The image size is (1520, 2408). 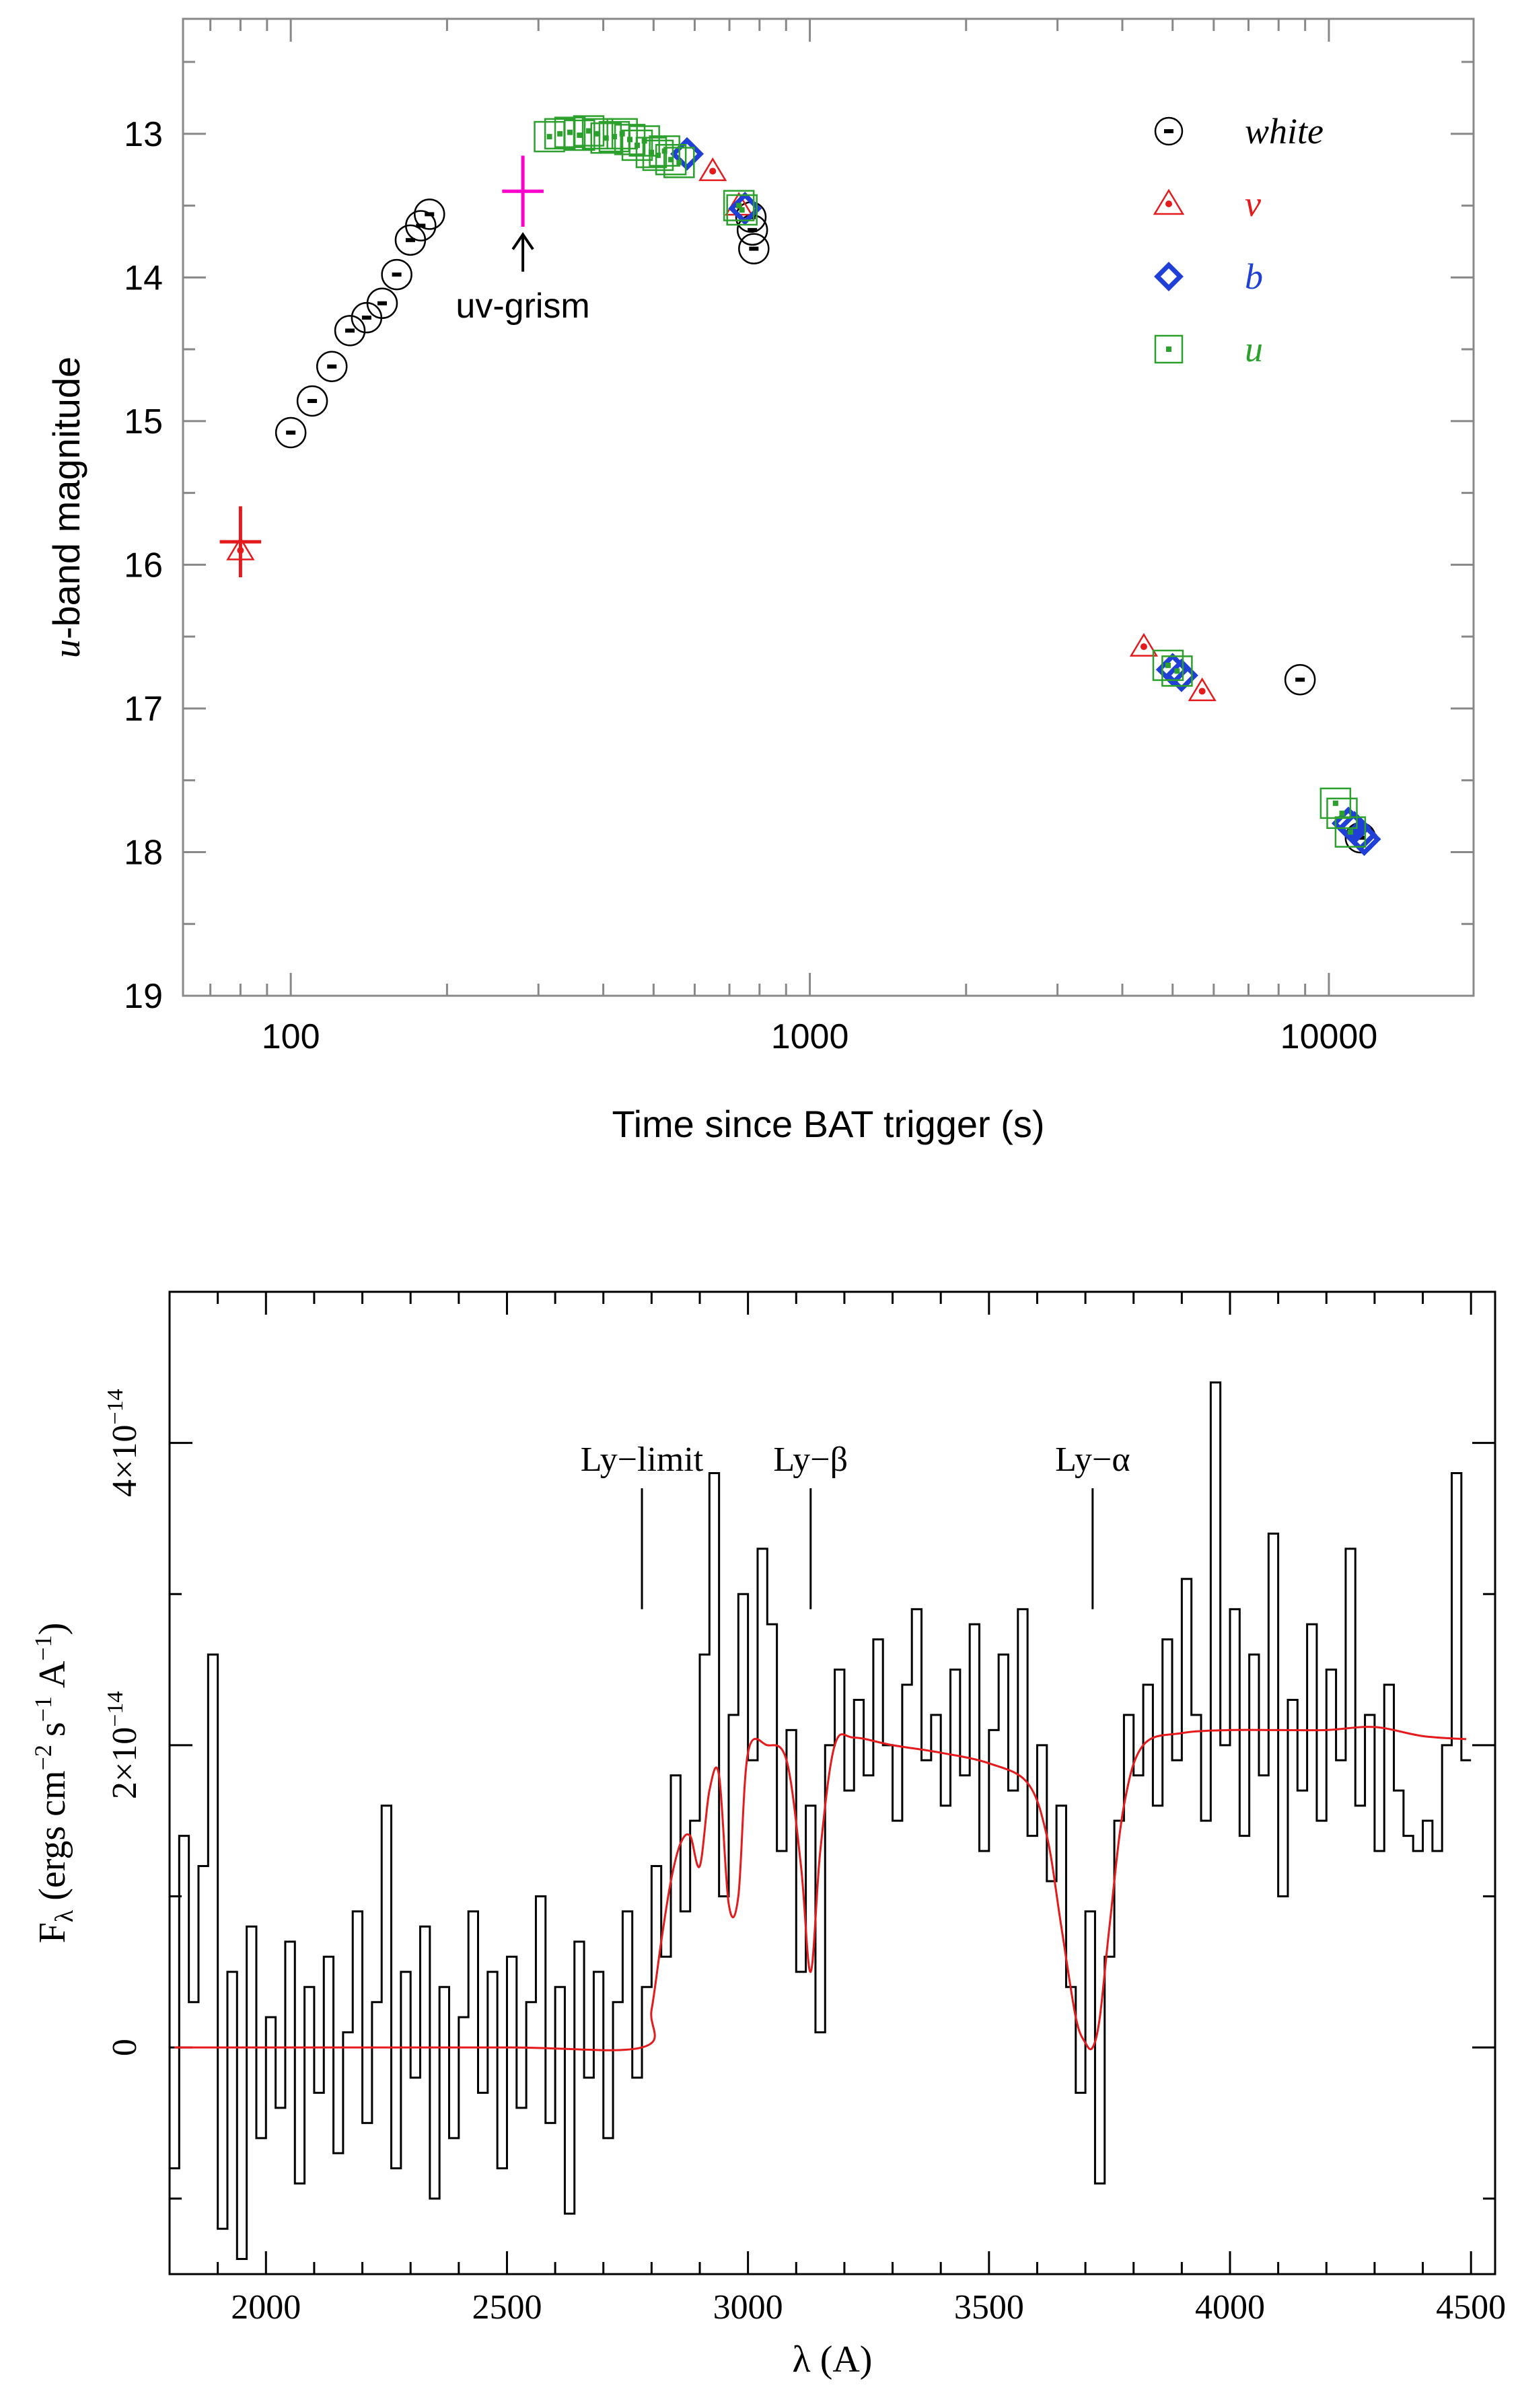 What do you see at coordinates (833, 2359) in the screenshot?
I see `spectrum-x-axis-title: λ (A)` at bounding box center [833, 2359].